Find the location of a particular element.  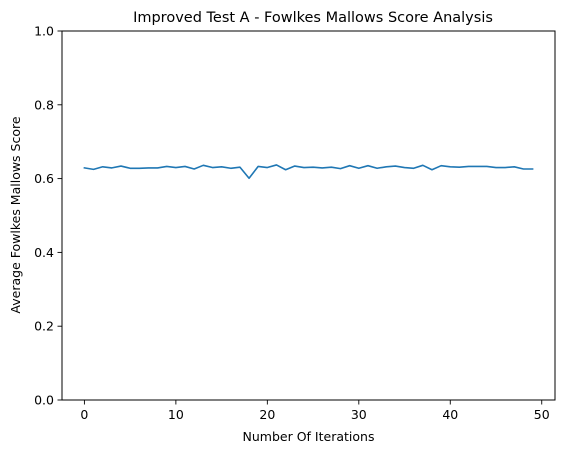

y-tick-label: 0.2 is located at coordinates (44, 326).